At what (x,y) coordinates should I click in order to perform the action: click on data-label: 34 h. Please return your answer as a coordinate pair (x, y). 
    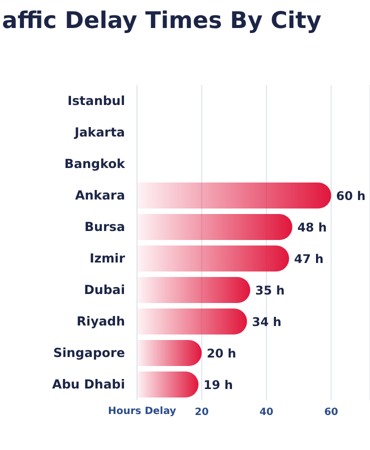
    Looking at the image, I should click on (267, 321).